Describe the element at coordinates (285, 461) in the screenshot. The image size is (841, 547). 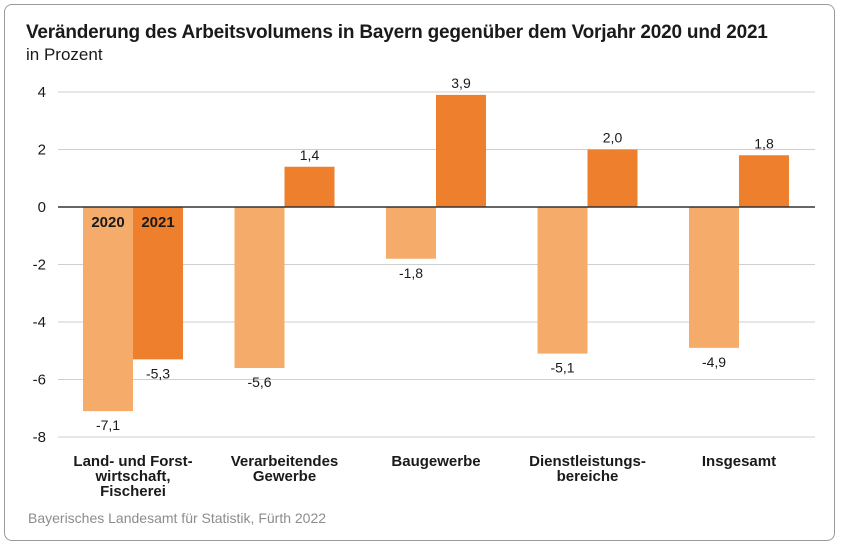
I see `category-label: Verarbeitendes` at that location.